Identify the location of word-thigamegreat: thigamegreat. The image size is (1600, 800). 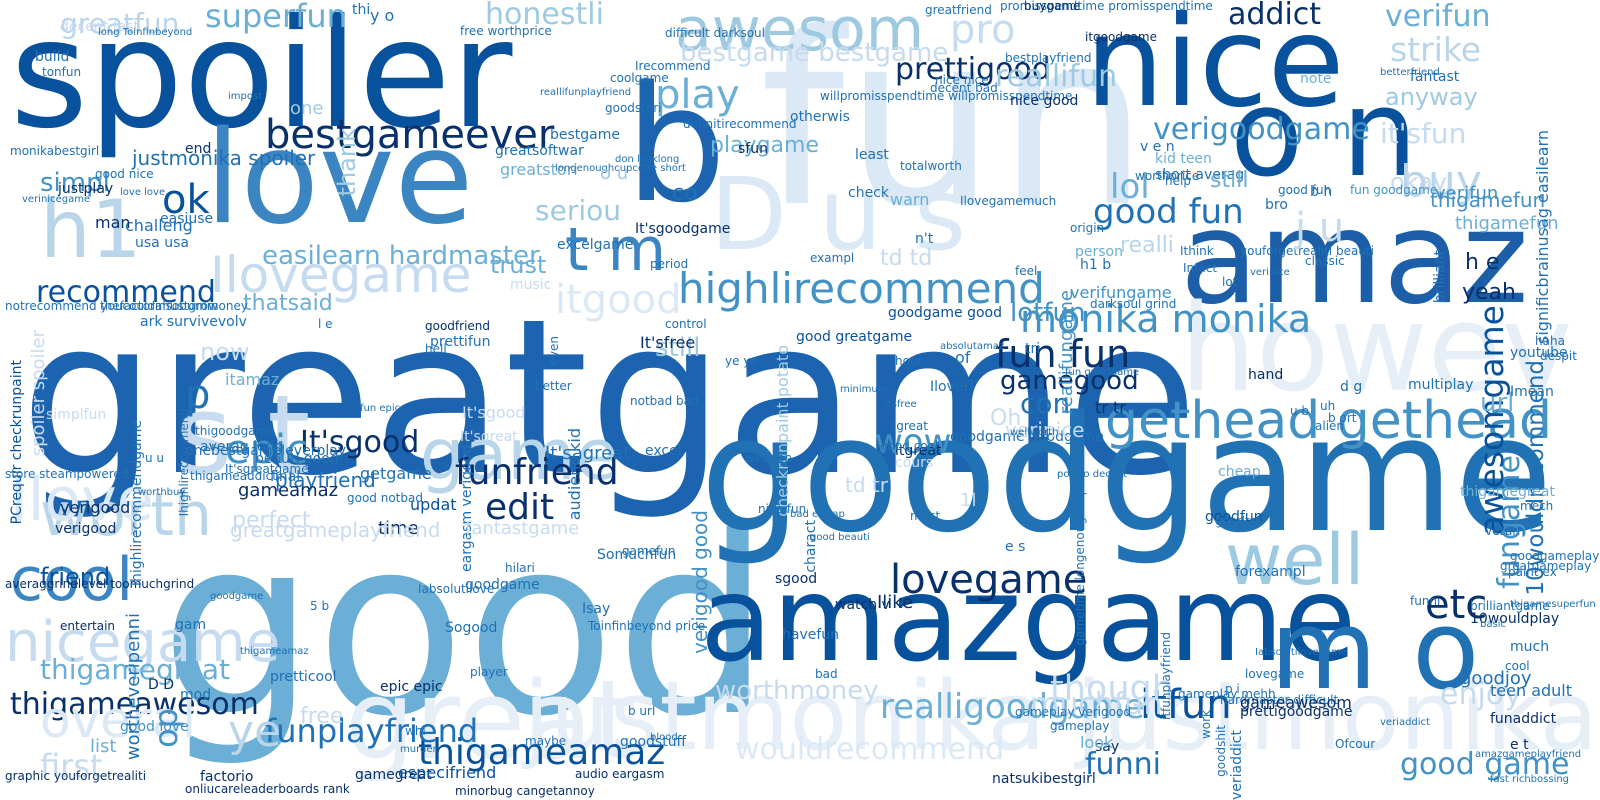
(135, 669).